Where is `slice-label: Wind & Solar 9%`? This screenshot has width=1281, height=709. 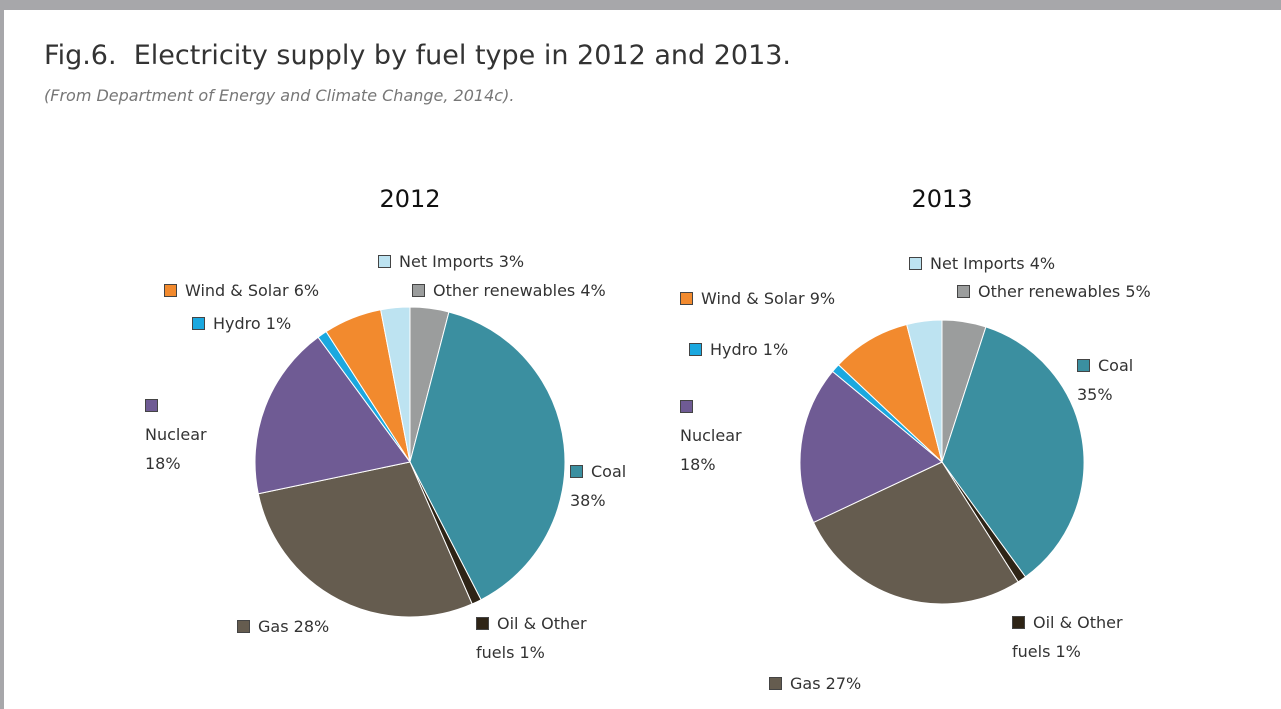
slice-label: Wind & Solar 9% is located at coordinates (780, 298).